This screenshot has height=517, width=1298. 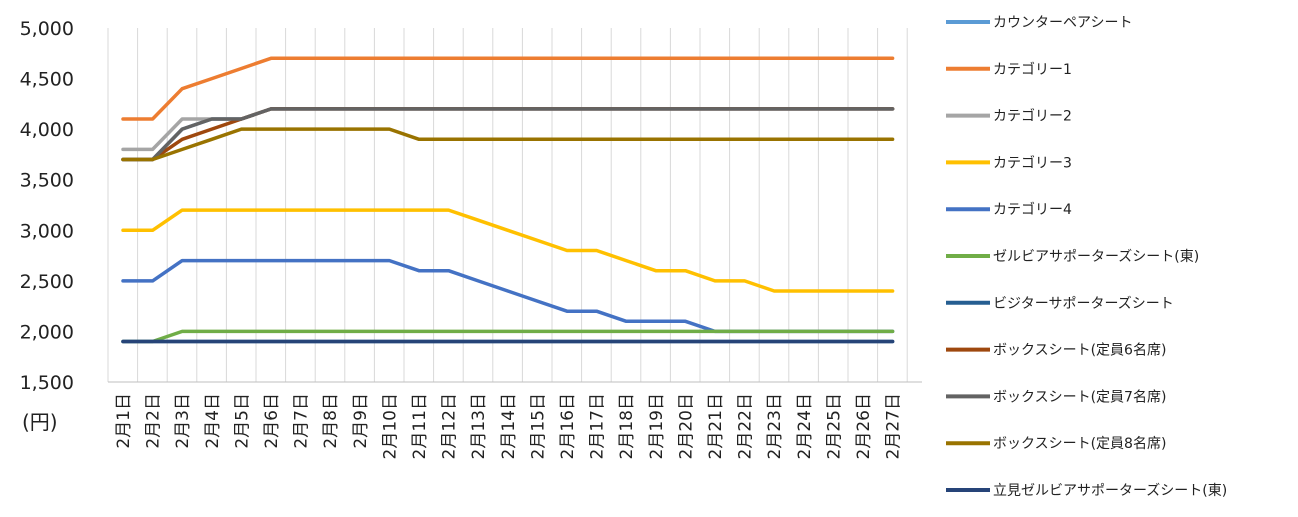 I want to click on legend-label: ボックスシート(定員8名席), so click(x=1079, y=444).